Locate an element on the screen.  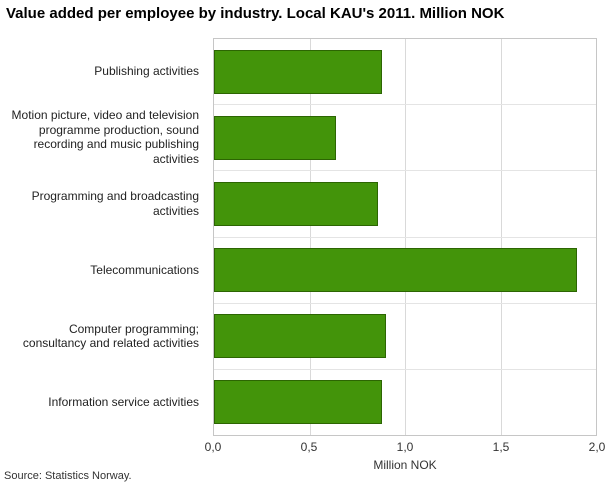
category-label: Programming and broadcasting activities is located at coordinates (115, 203).